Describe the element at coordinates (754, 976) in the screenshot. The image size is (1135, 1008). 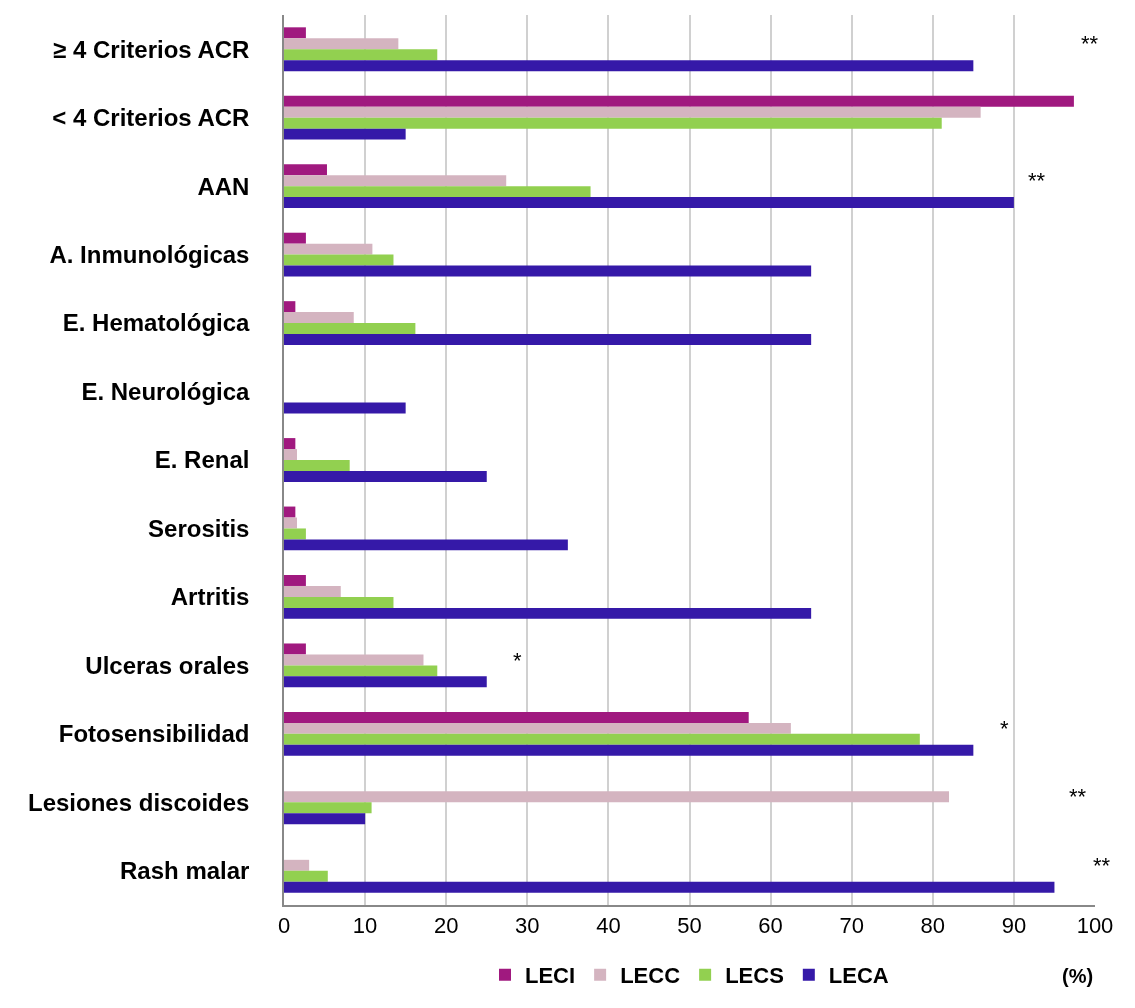
I see `legend-label: LECS` at that location.